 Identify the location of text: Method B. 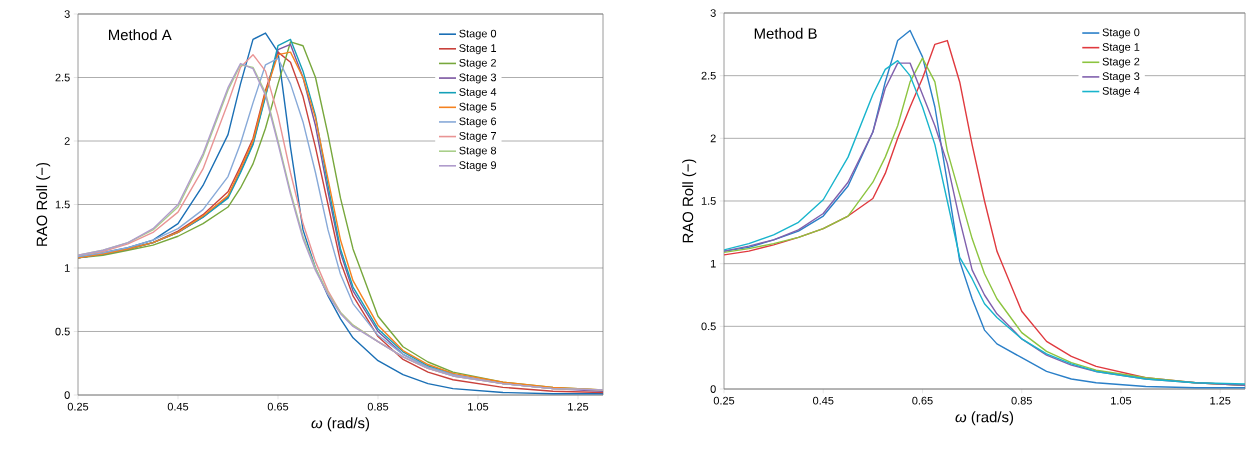
(785, 33).